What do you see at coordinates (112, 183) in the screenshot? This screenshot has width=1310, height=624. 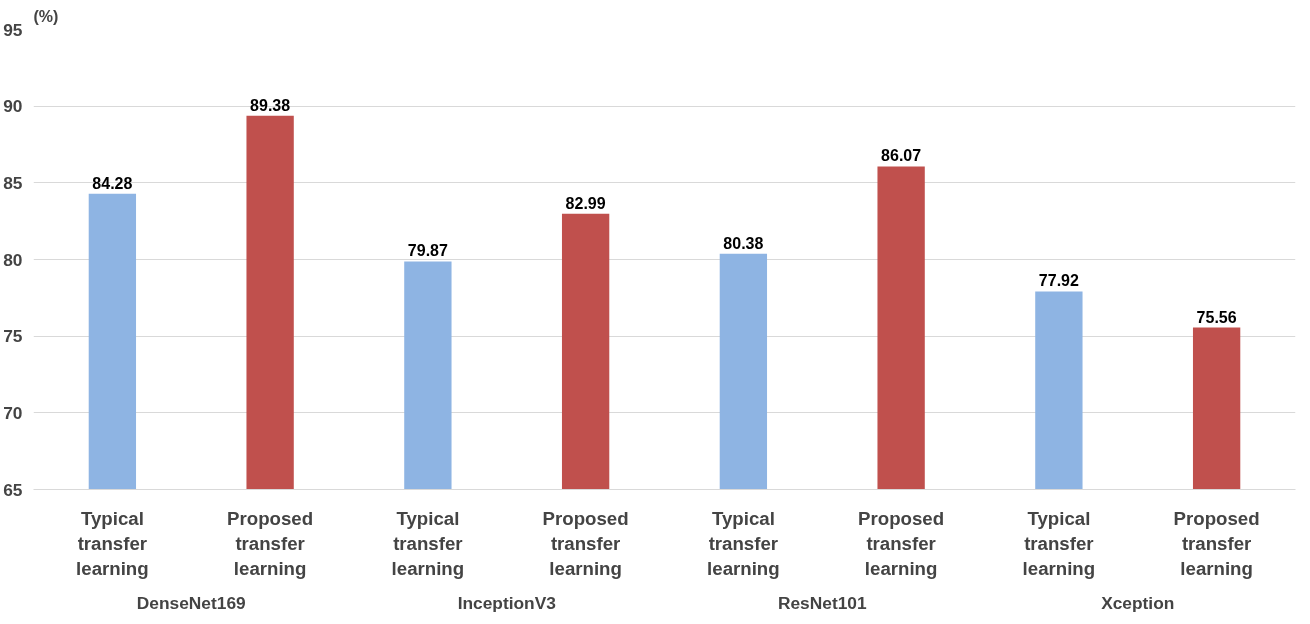 I see `data-label: 84.28` at bounding box center [112, 183].